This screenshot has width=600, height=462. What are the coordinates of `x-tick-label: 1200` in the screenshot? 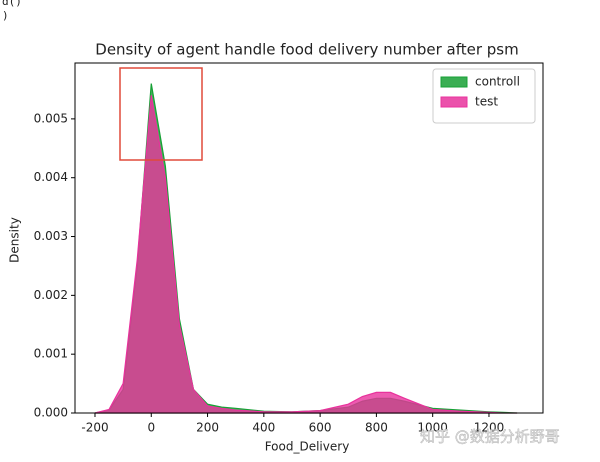 It's located at (489, 428).